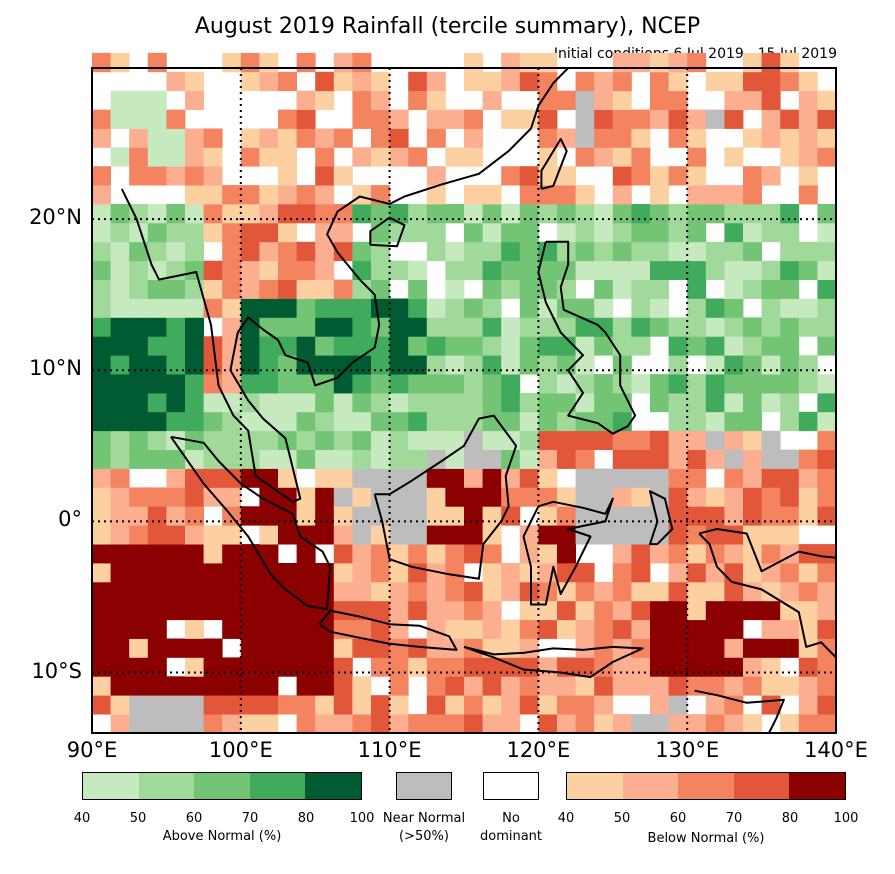 The image size is (895, 874). I want to click on colorbar-tick-label: 50, so click(622, 818).